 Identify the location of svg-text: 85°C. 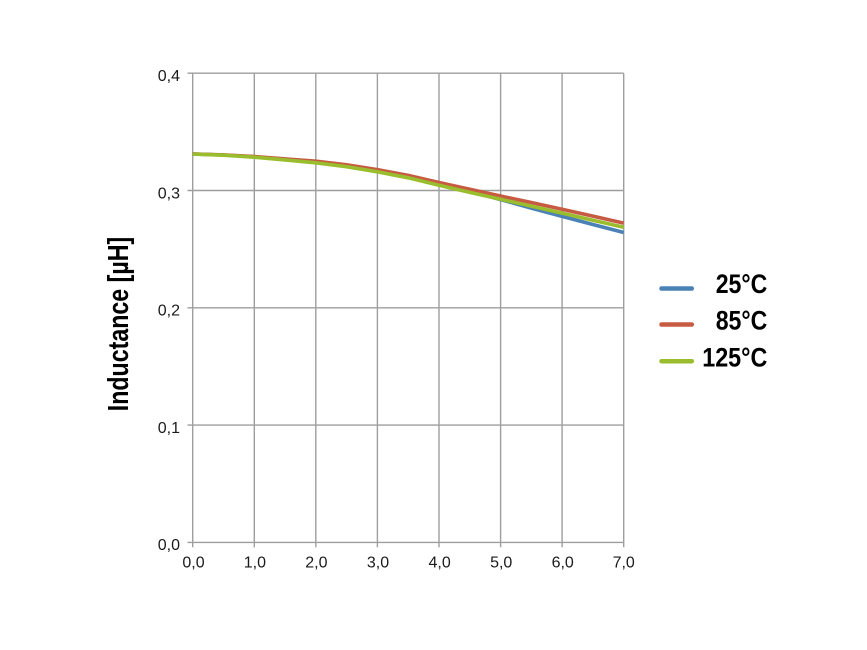
(742, 321).